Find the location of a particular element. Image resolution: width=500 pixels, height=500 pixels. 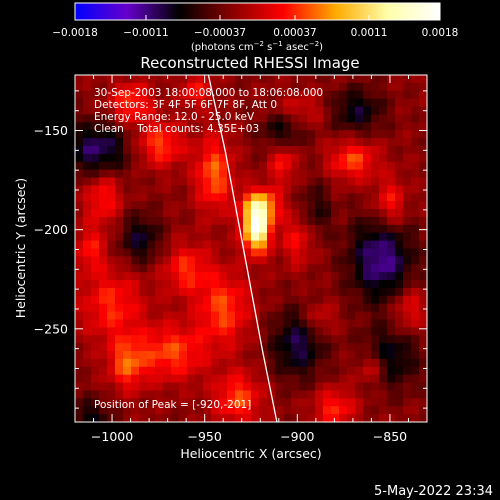

colorbar-tick-label: 0.00037 is located at coordinates (294, 33).